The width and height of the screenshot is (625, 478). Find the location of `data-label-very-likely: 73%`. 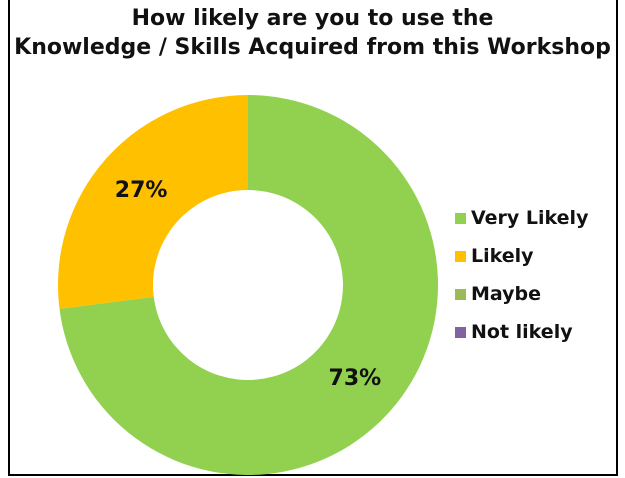

data-label-very-likely: 73% is located at coordinates (355, 378).